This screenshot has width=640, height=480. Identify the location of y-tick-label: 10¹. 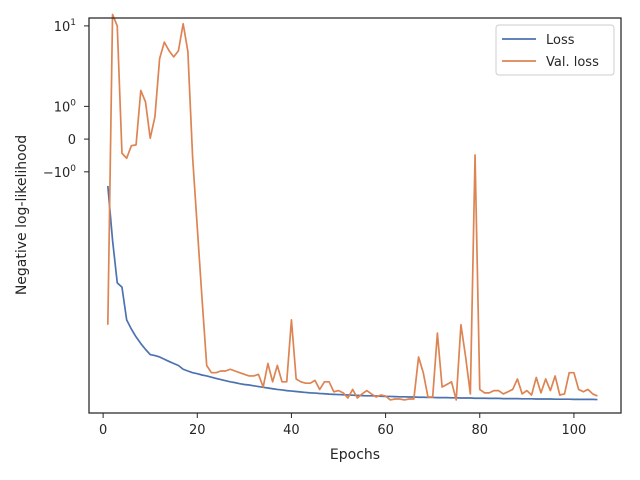
(65, 26).